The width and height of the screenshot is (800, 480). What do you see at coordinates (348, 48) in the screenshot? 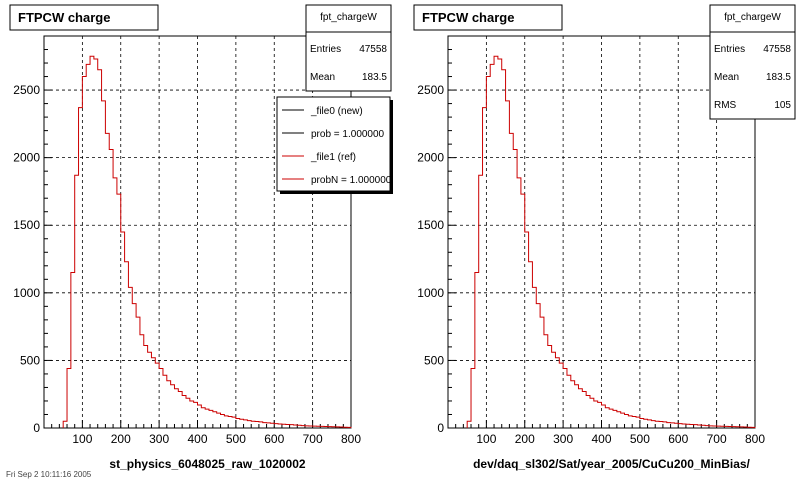
I see `stats-box: fpt_chargeW Entries 47558 Mean 183.5` at bounding box center [348, 48].